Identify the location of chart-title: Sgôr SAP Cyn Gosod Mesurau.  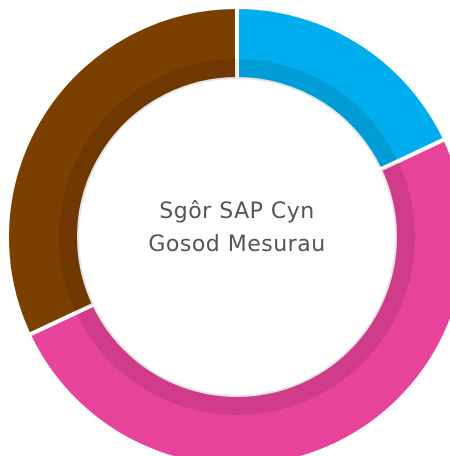
(237, 228).